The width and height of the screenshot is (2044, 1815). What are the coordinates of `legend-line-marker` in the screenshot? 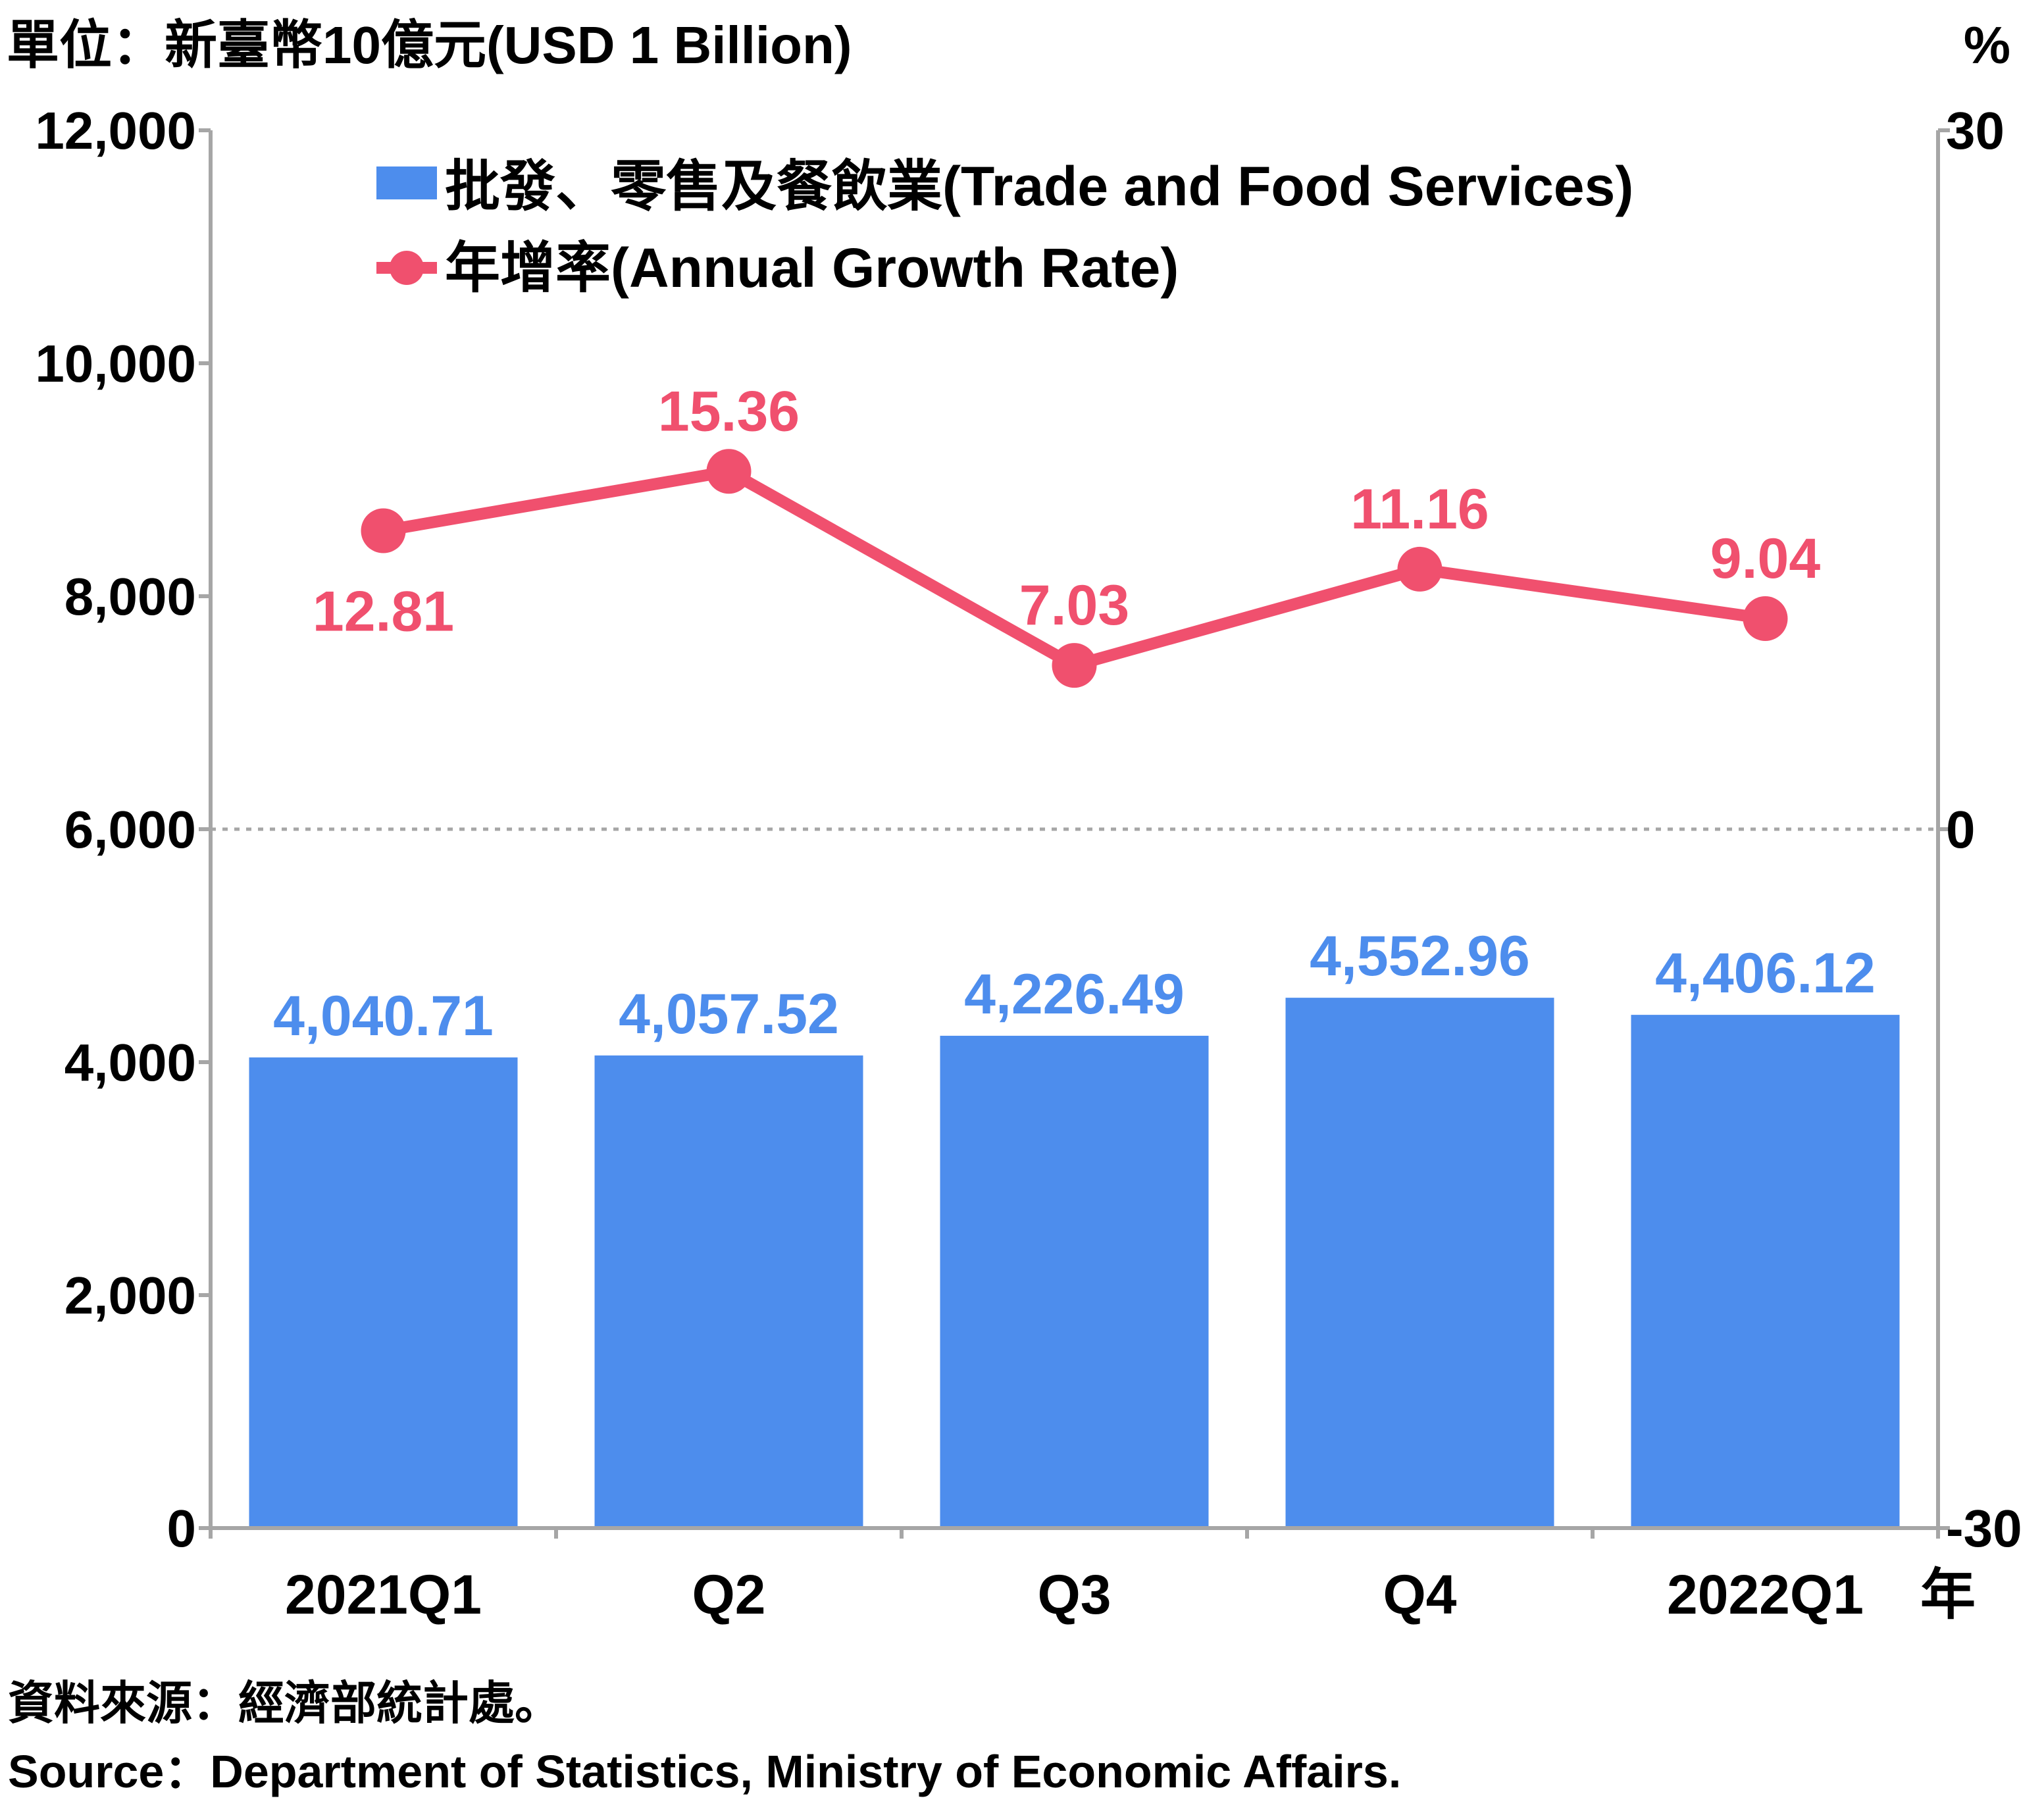 It's located at (407, 268).